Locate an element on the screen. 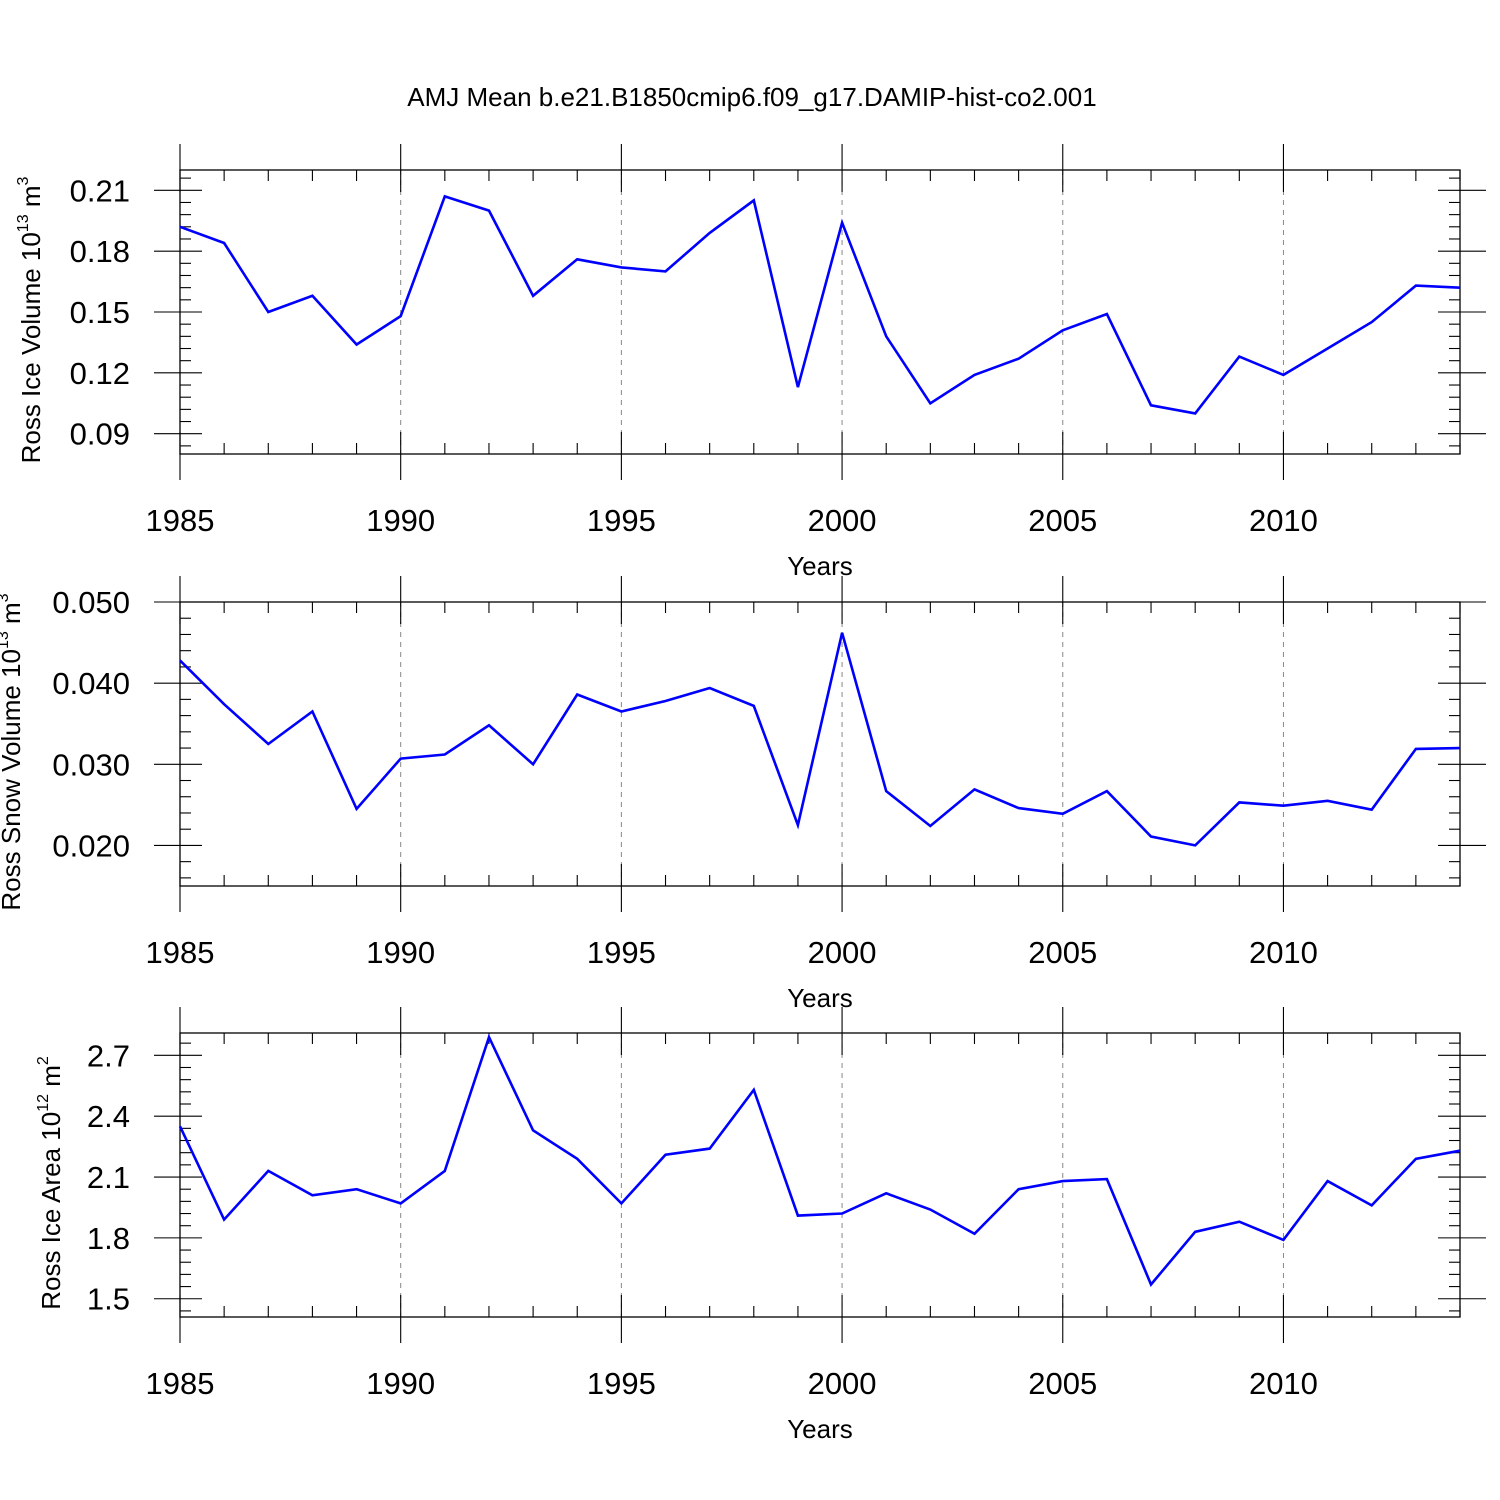 This screenshot has width=1500, height=1500. y-axis-title-main: Ross Ice Volume 10 is located at coordinates (31, 347).